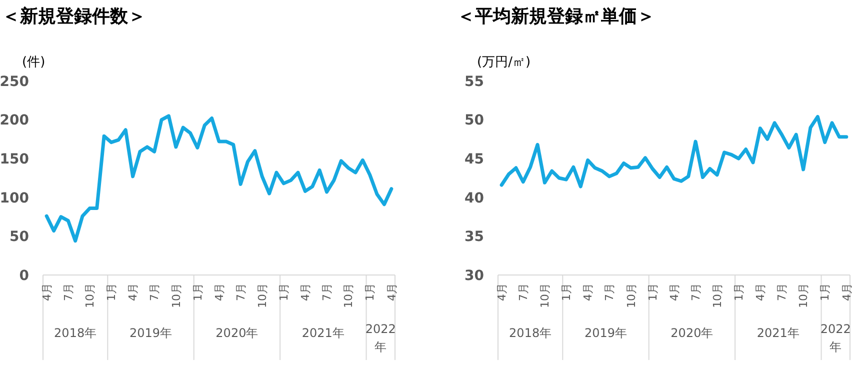 Image resolution: width=864 pixels, height=371 pixels. Describe the element at coordinates (504, 62) in the screenshot. I see `y-axis-title: (万円/㎡)` at that location.